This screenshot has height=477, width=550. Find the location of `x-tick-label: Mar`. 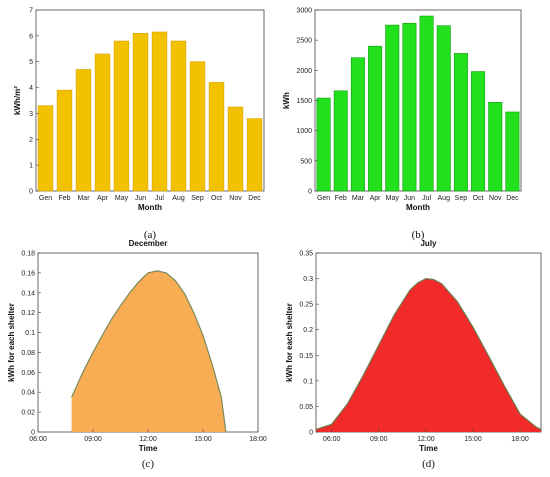

x-tick-label: Mar is located at coordinates (358, 198).